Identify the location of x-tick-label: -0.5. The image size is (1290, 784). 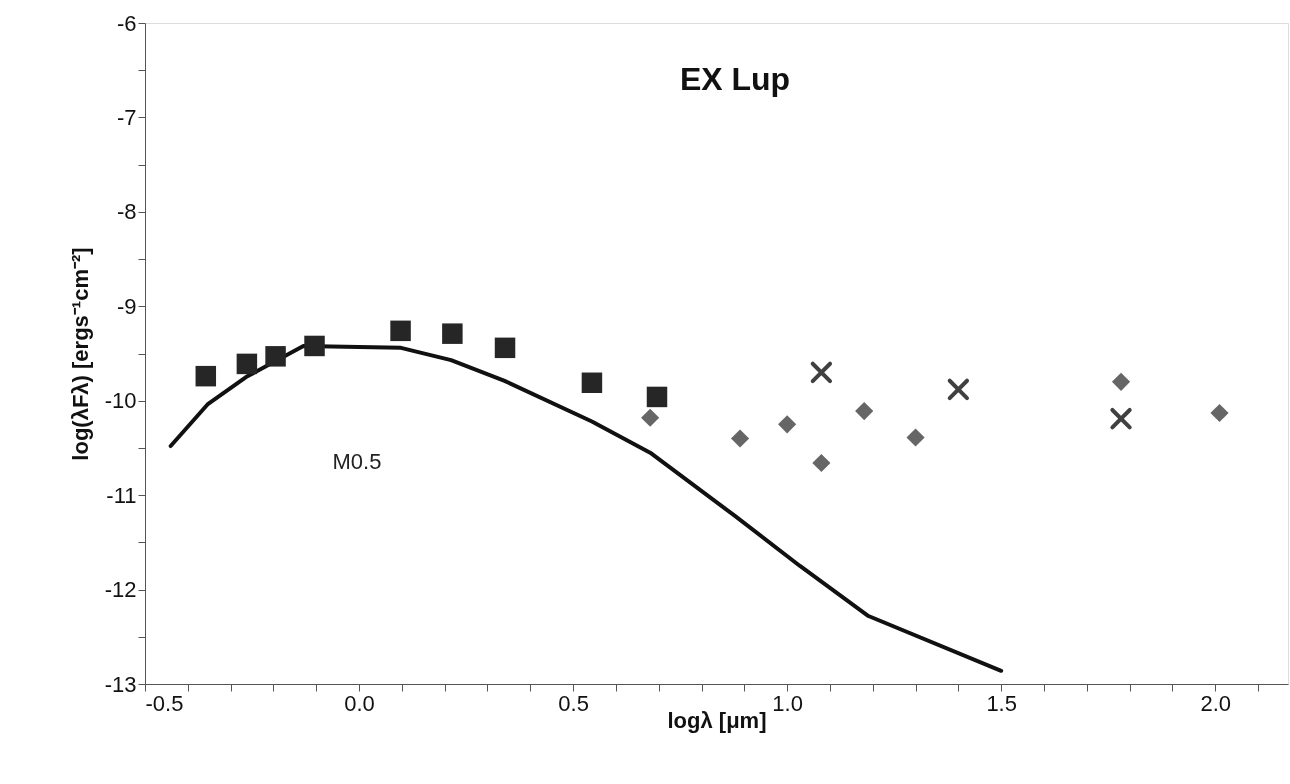
(164, 703).